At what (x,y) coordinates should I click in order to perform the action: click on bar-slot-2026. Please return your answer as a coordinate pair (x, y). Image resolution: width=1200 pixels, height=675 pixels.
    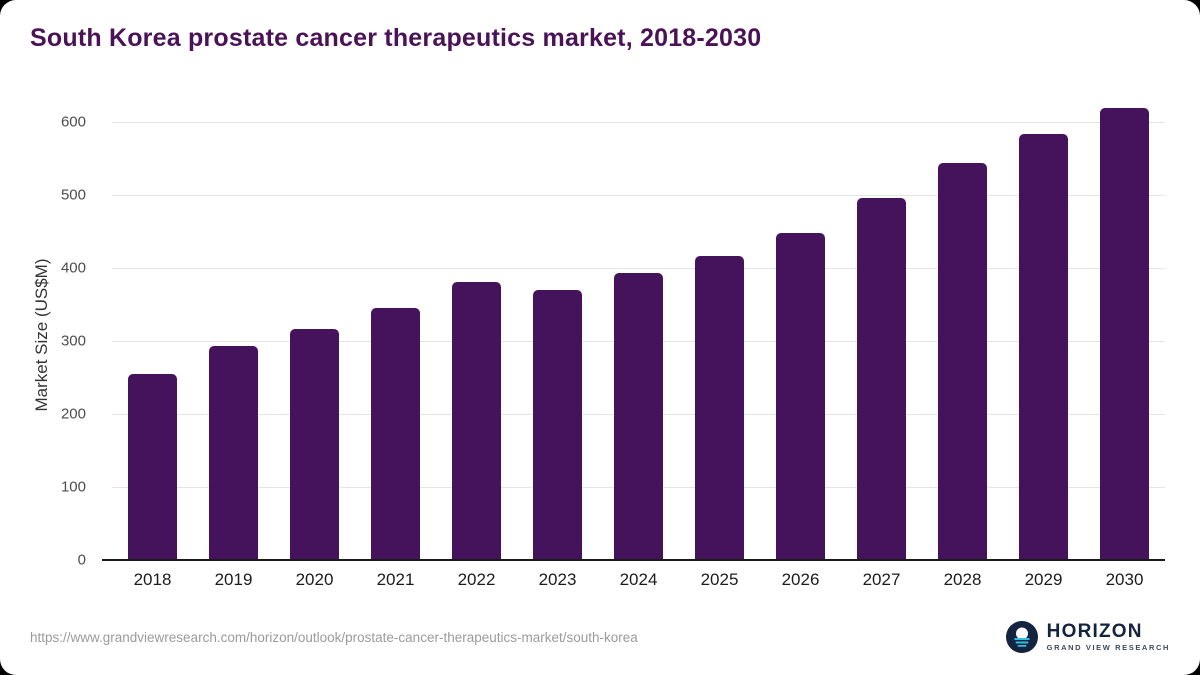
    Looking at the image, I should click on (800, 330).